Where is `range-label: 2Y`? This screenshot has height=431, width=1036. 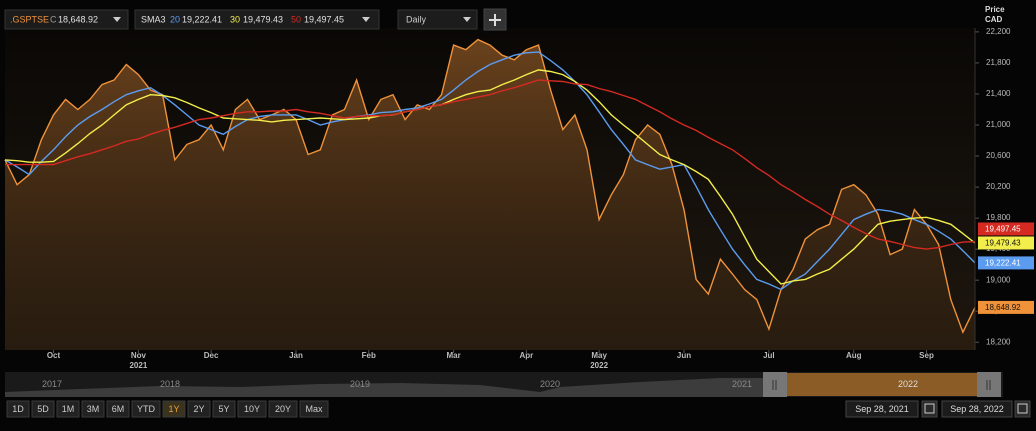 range-label: 2Y is located at coordinates (198, 409).